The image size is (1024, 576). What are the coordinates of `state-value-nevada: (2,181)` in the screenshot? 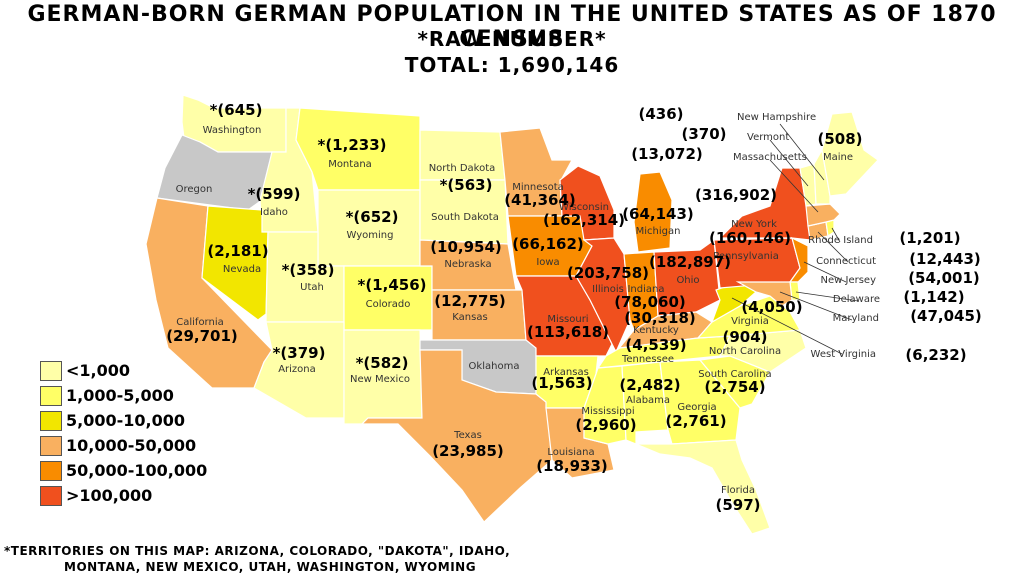 It's located at (237, 251).